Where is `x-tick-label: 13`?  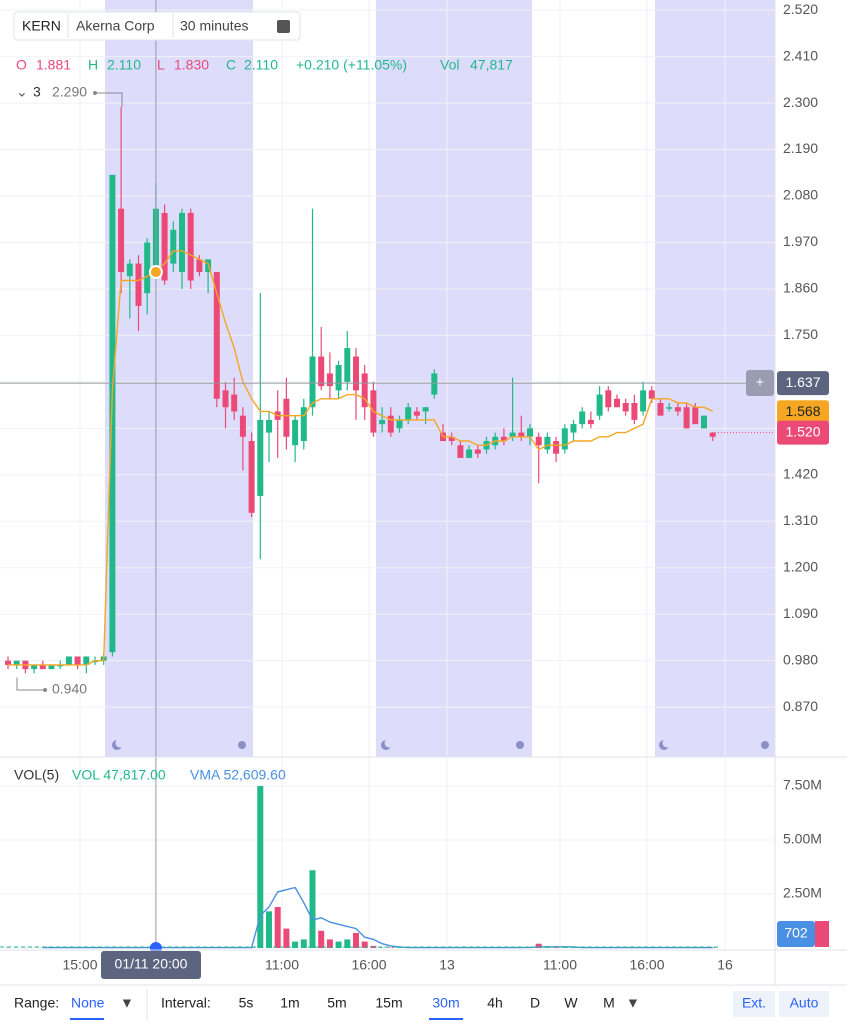
x-tick-label: 13 is located at coordinates (447, 965).